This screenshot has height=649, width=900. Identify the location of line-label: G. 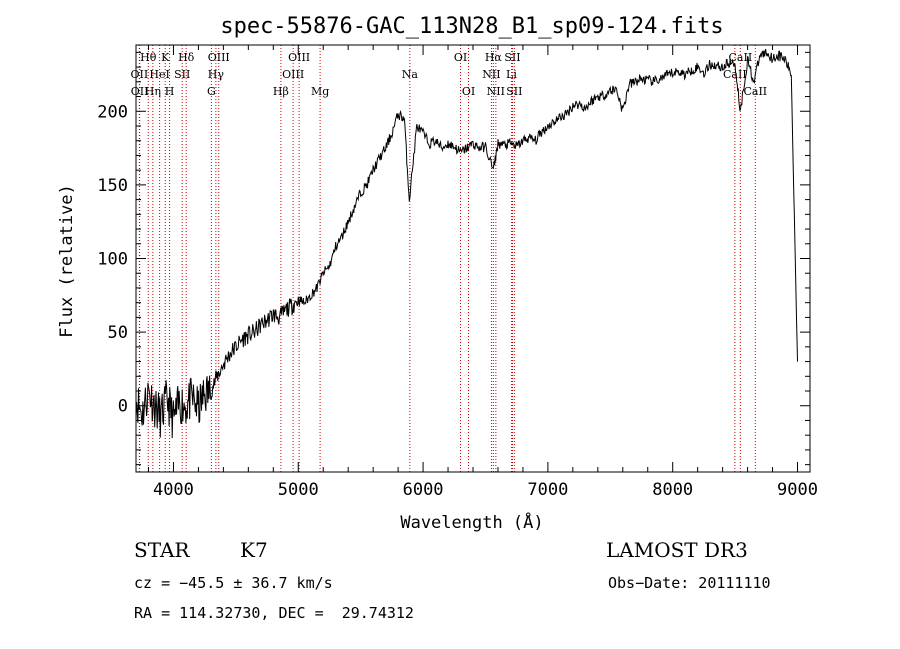
(211, 91).